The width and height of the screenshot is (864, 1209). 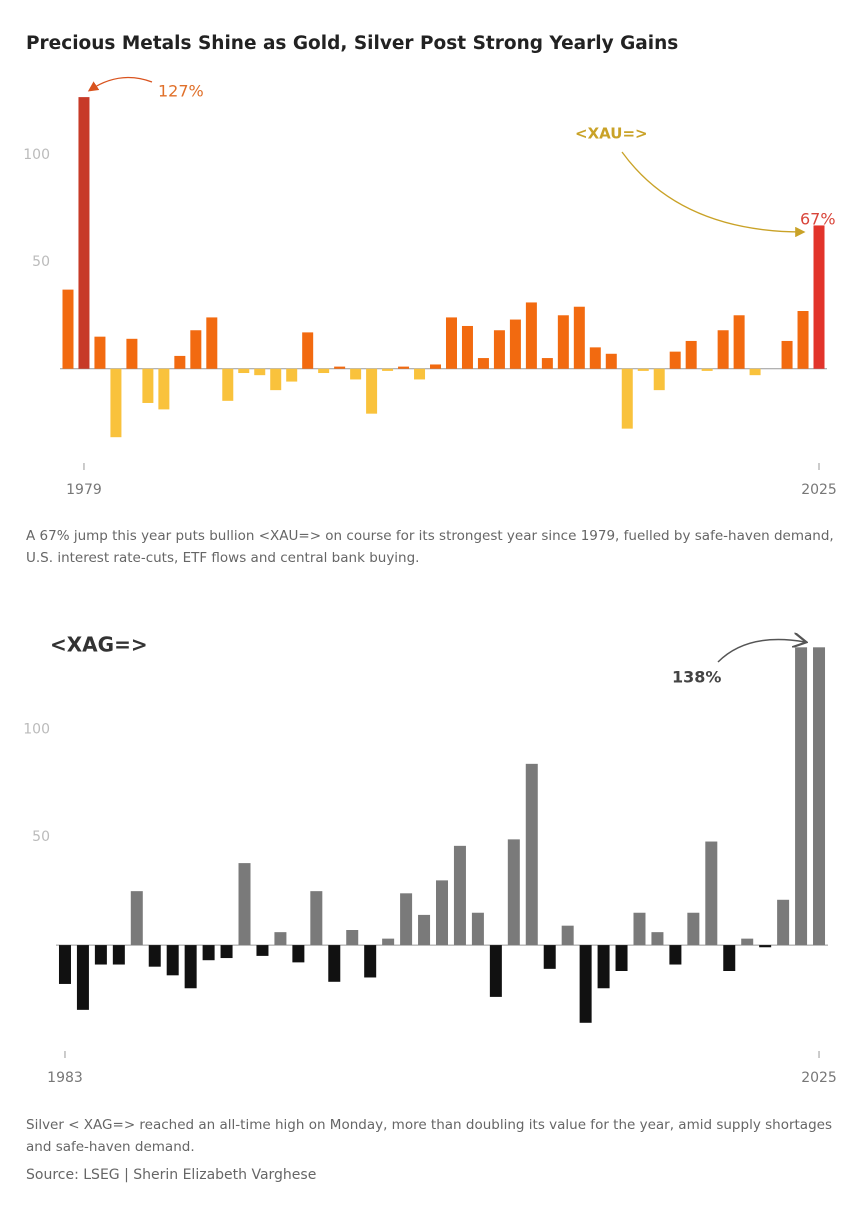 I want to click on annotation: <XAG=>, so click(x=99, y=645).